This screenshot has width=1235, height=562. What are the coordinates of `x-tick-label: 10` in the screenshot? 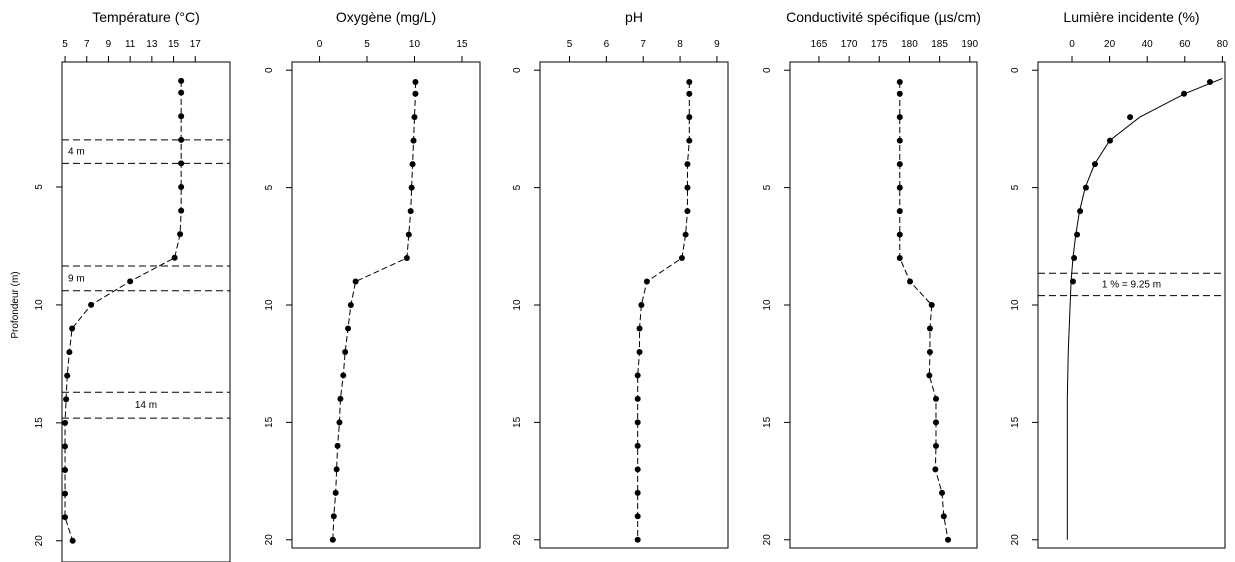 It's located at (415, 44).